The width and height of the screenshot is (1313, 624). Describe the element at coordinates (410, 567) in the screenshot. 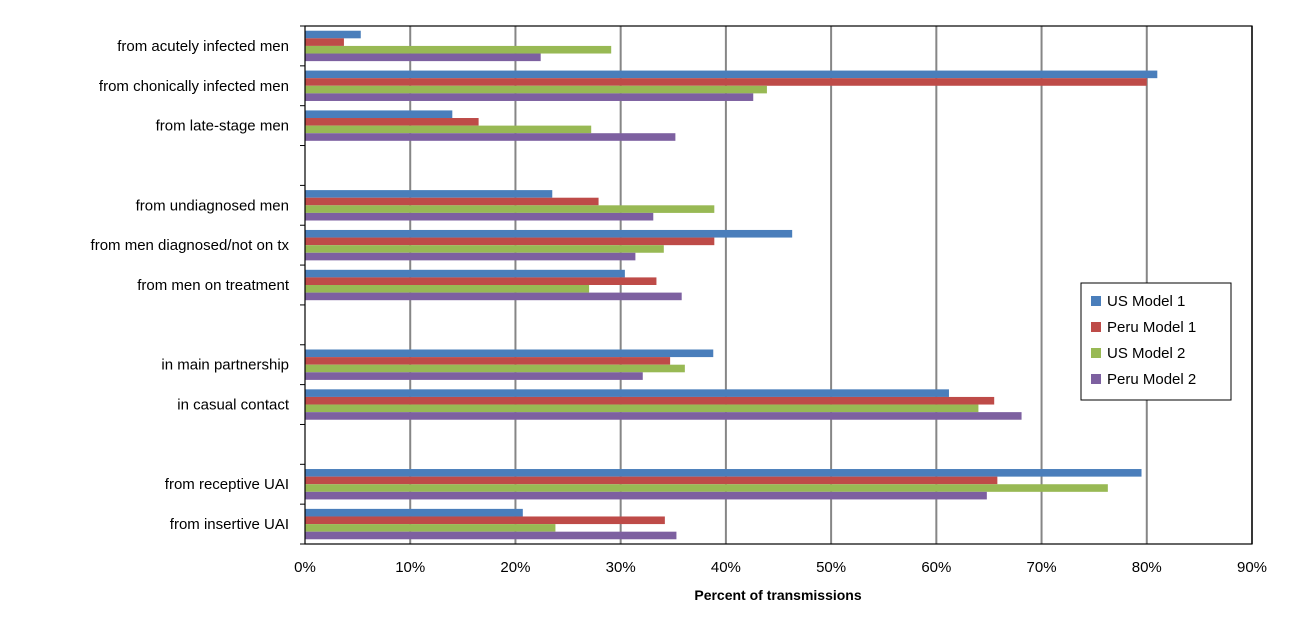

I see `x-tick-label: 10%` at that location.